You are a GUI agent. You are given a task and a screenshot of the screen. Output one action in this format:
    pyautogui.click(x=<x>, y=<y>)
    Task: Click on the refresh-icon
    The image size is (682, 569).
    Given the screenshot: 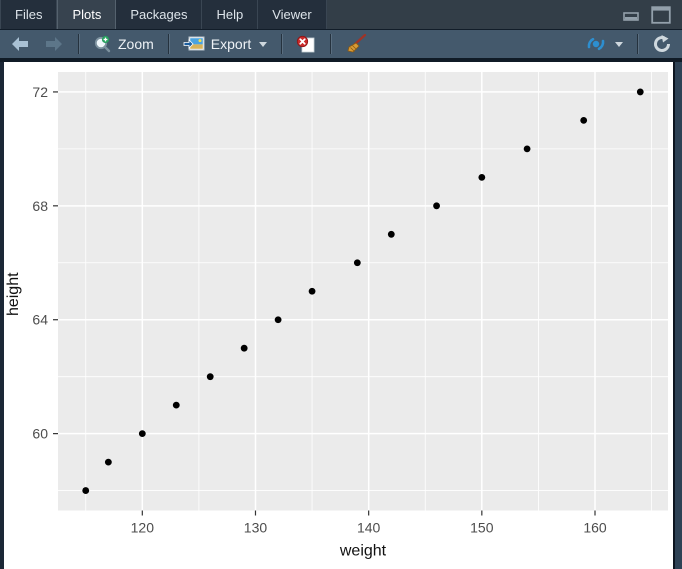 What is the action you would take?
    pyautogui.click(x=662, y=43)
    